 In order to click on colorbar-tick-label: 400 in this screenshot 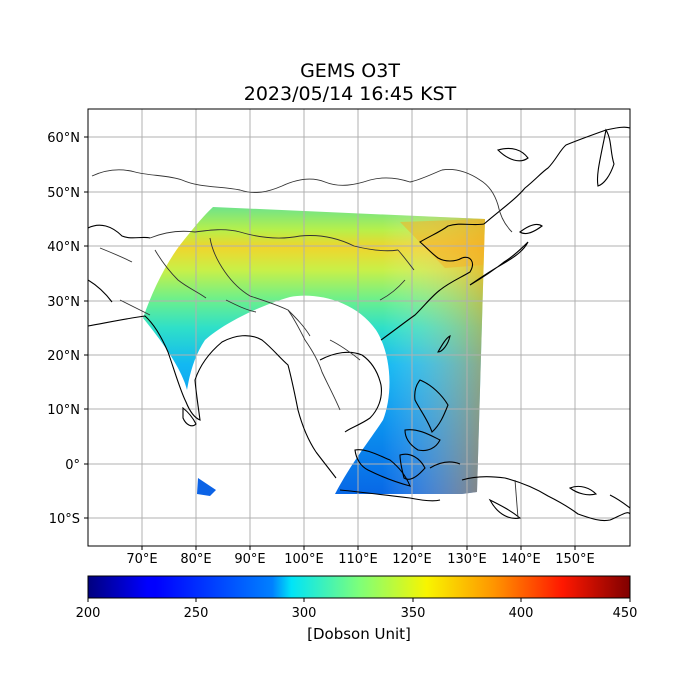, I will do `click(521, 613)`.